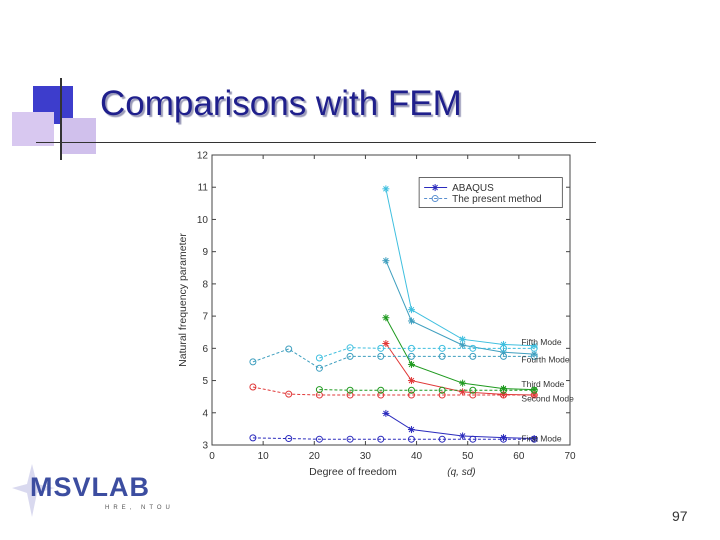 The height and width of the screenshot is (540, 720). What do you see at coordinates (435, 199) in the screenshot?
I see `legend-circle` at bounding box center [435, 199].